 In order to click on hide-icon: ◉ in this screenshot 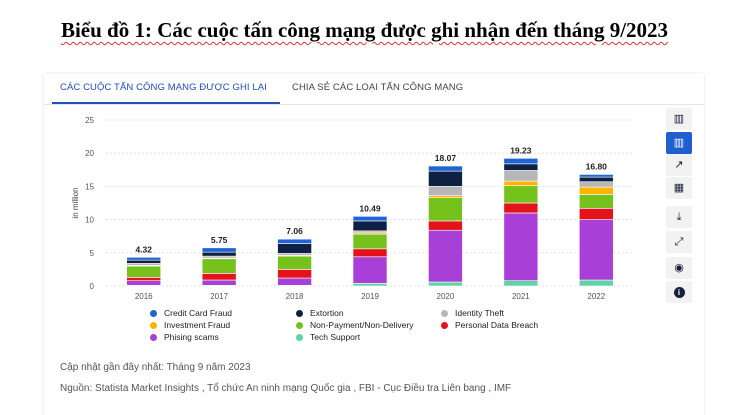, I will do `click(679, 268)`.